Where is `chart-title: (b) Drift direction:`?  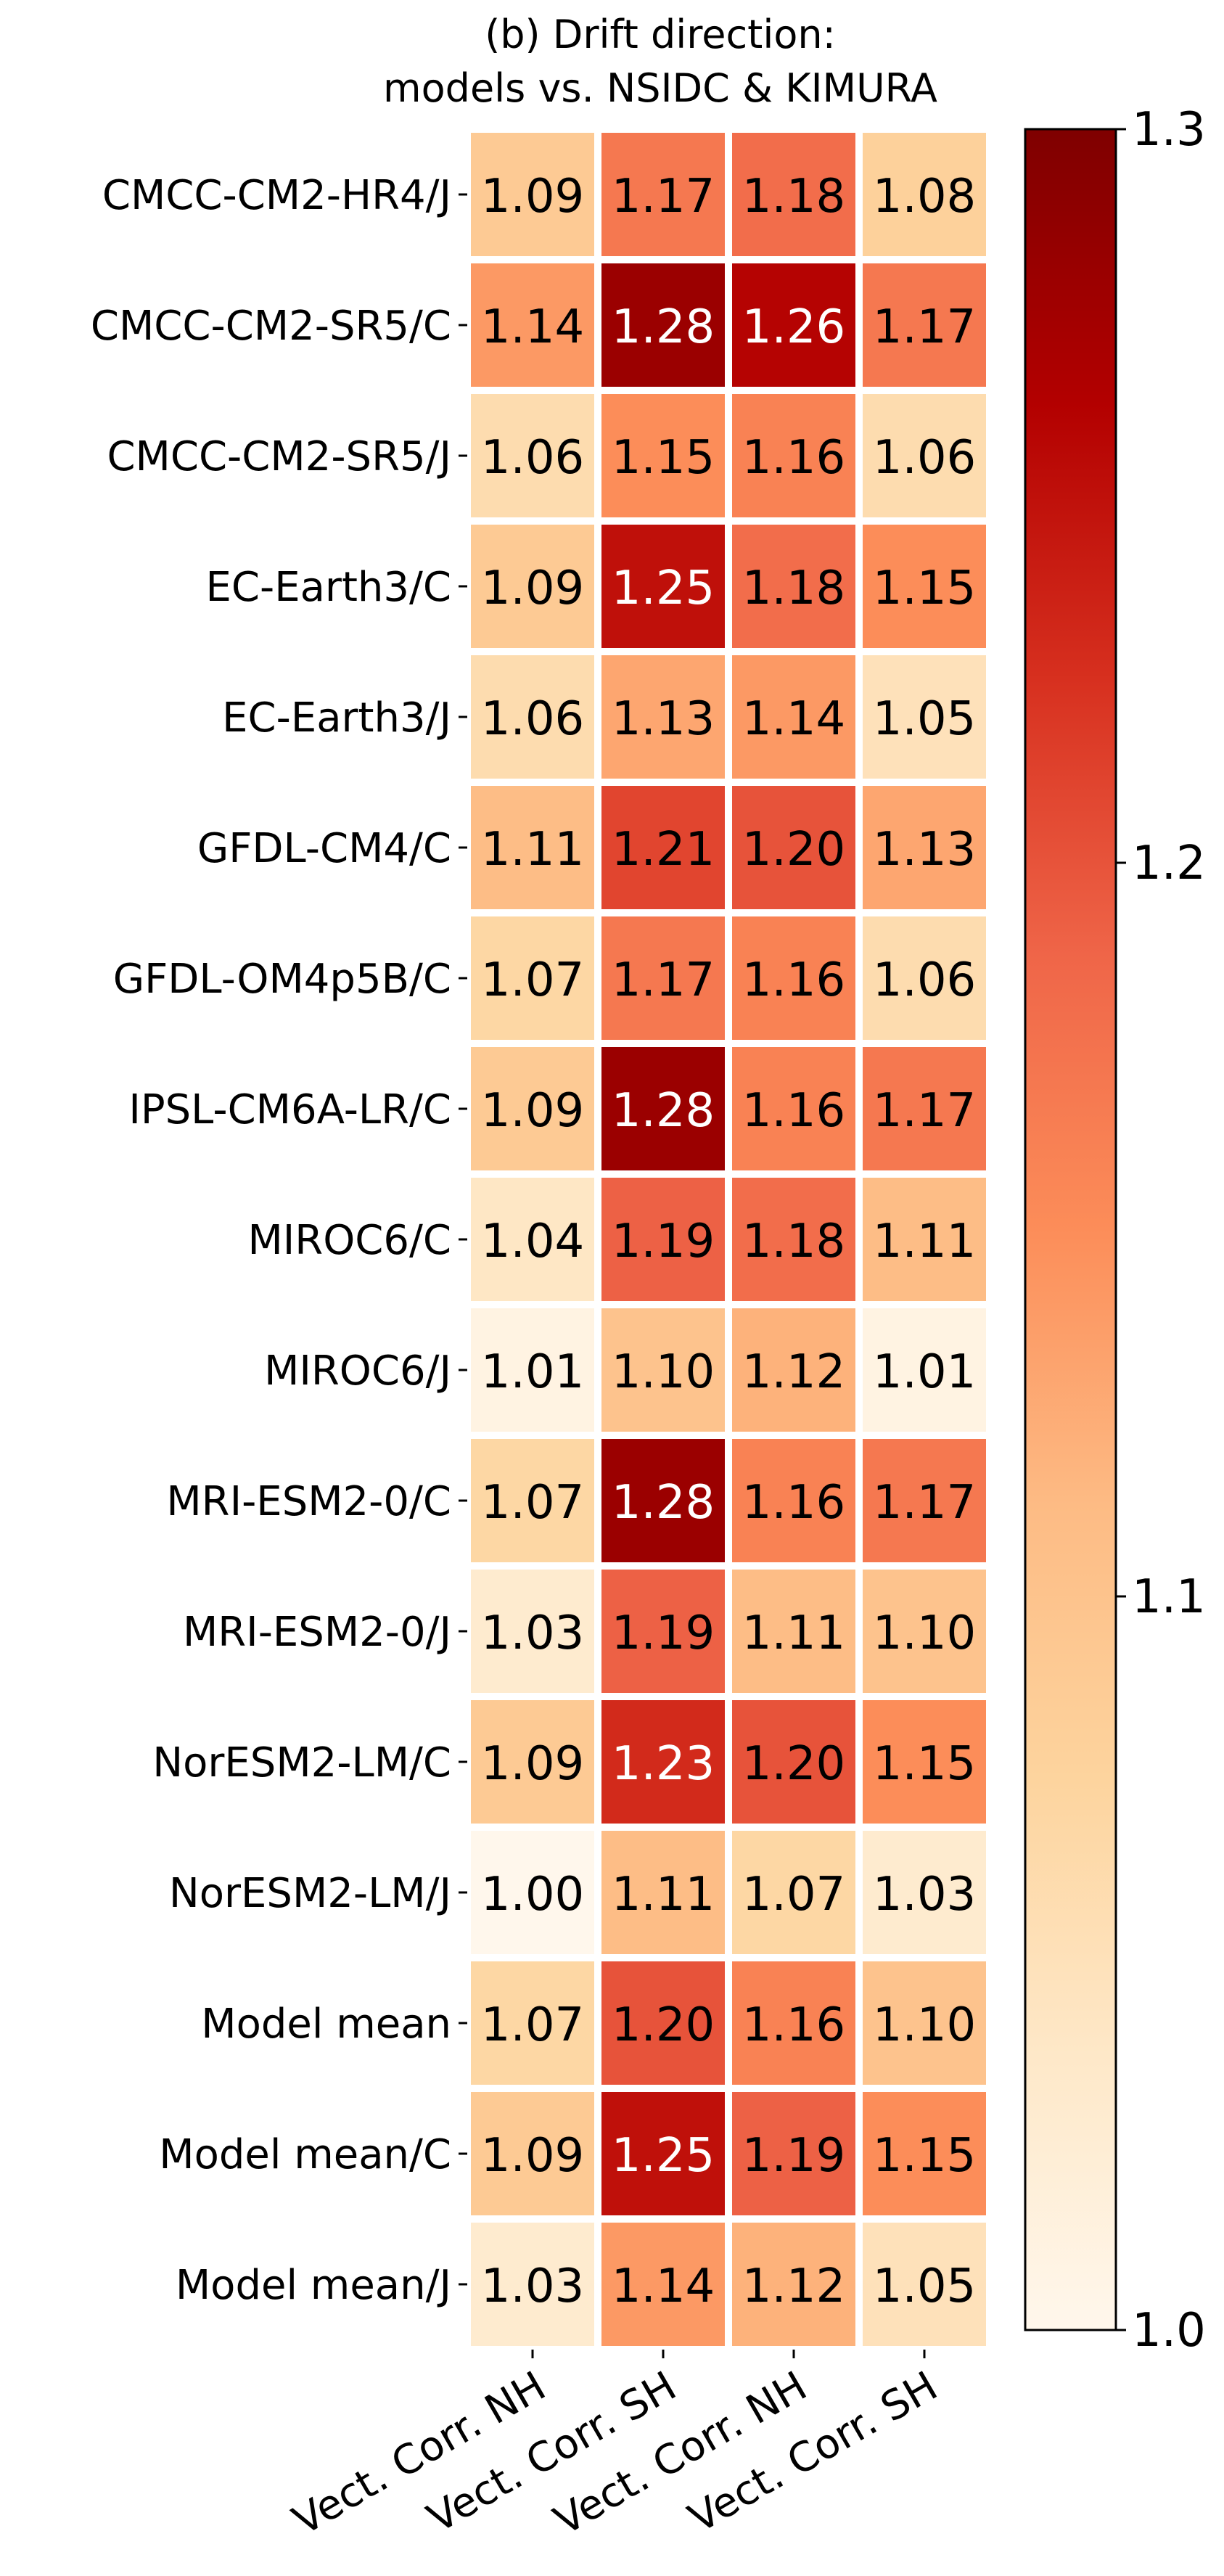
chart-title: (b) Drift direction: is located at coordinates (660, 34).